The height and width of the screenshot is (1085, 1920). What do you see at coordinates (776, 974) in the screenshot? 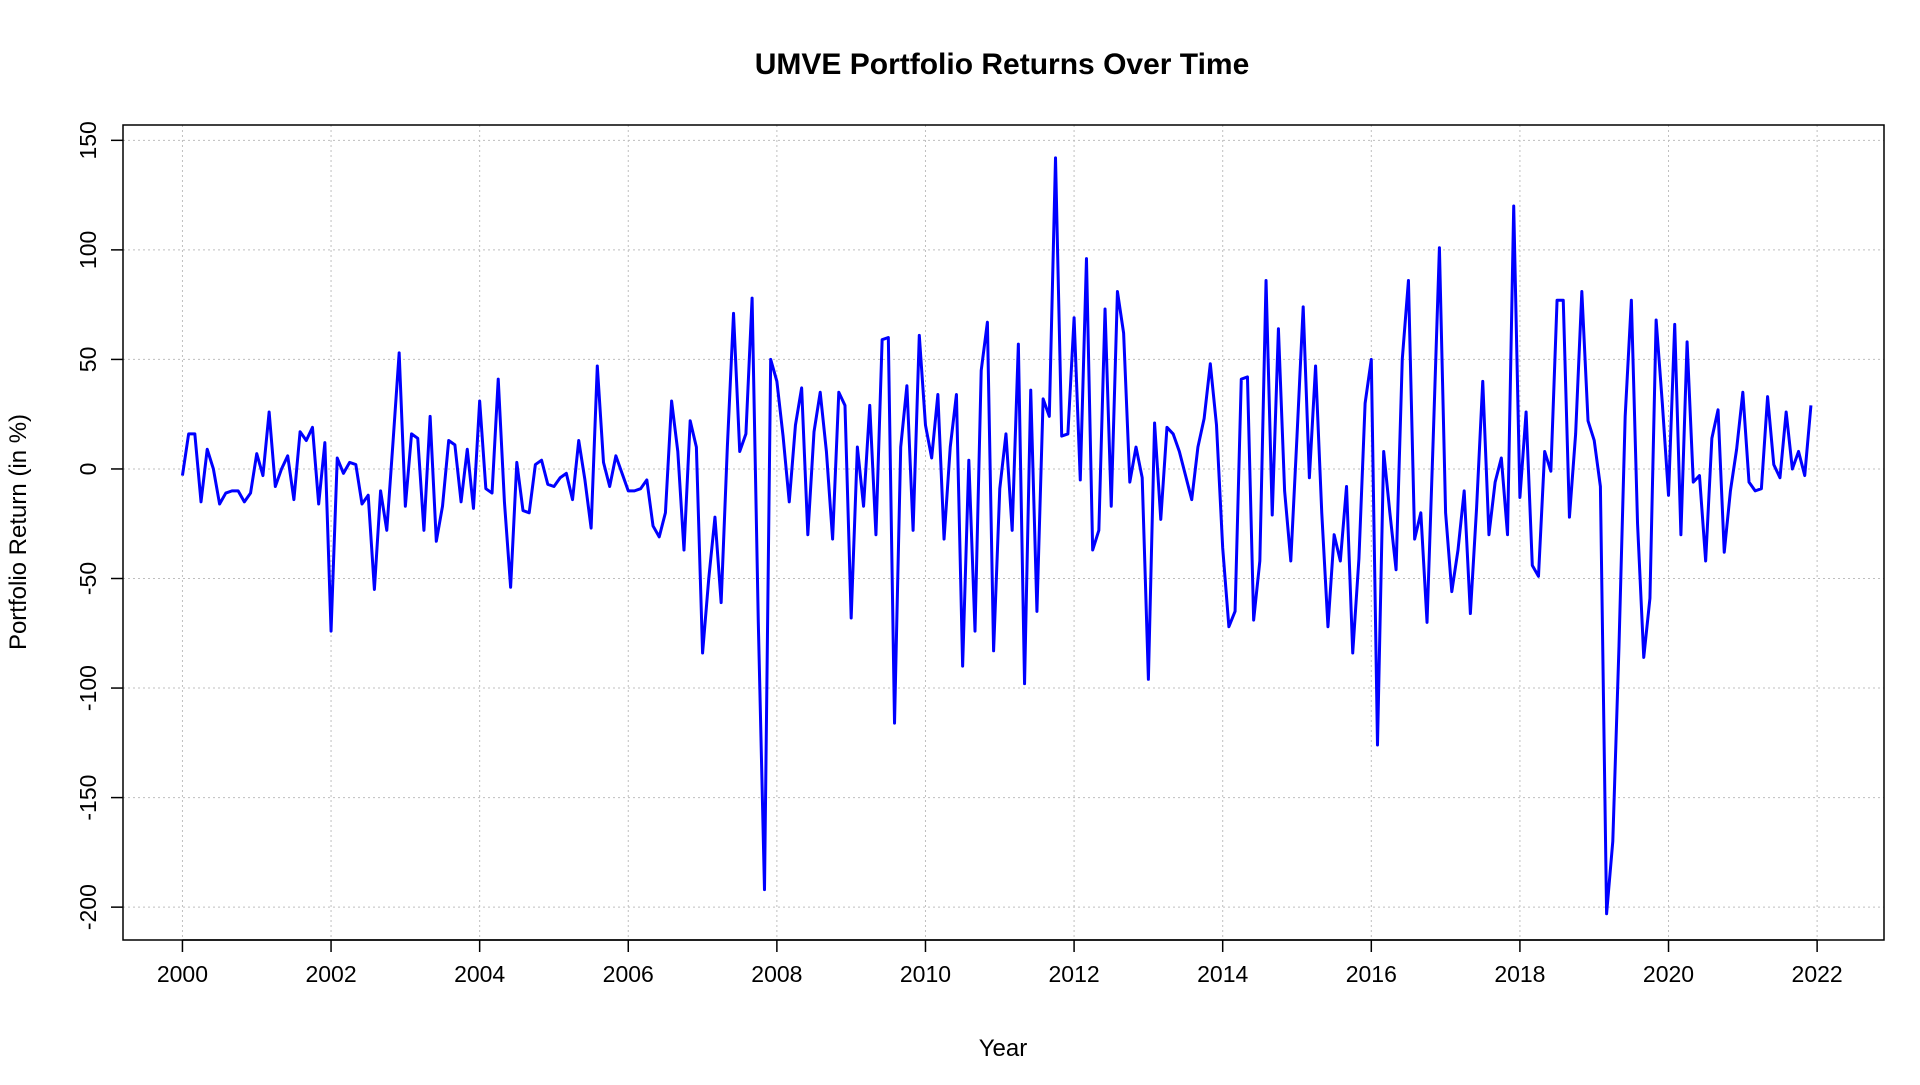
I see `x-tick-label: 2008` at bounding box center [776, 974].